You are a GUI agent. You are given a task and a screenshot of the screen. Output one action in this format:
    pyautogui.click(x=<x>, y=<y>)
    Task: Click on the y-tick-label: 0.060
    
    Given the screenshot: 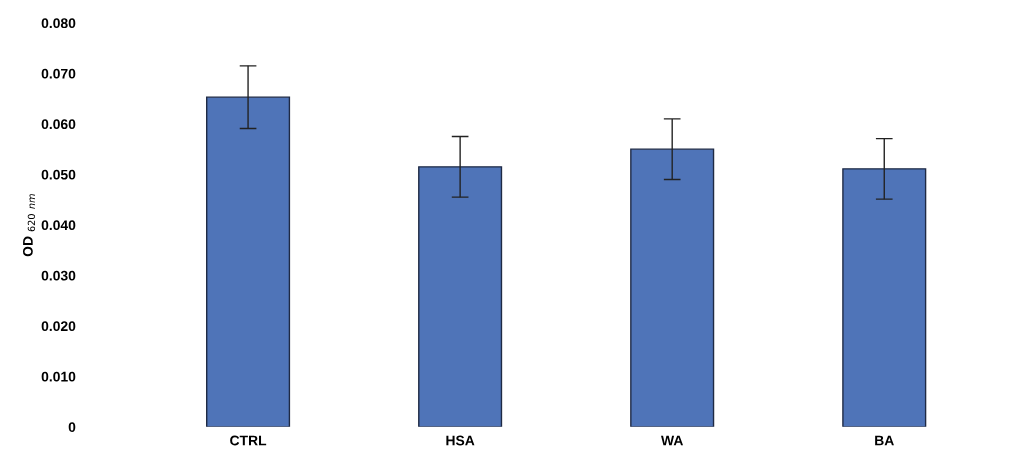 What is the action you would take?
    pyautogui.click(x=58, y=124)
    